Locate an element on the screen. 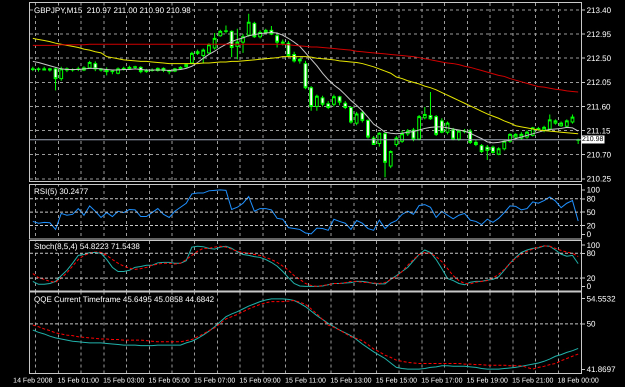  y-tick-label: 41.8697 is located at coordinates (601, 369).